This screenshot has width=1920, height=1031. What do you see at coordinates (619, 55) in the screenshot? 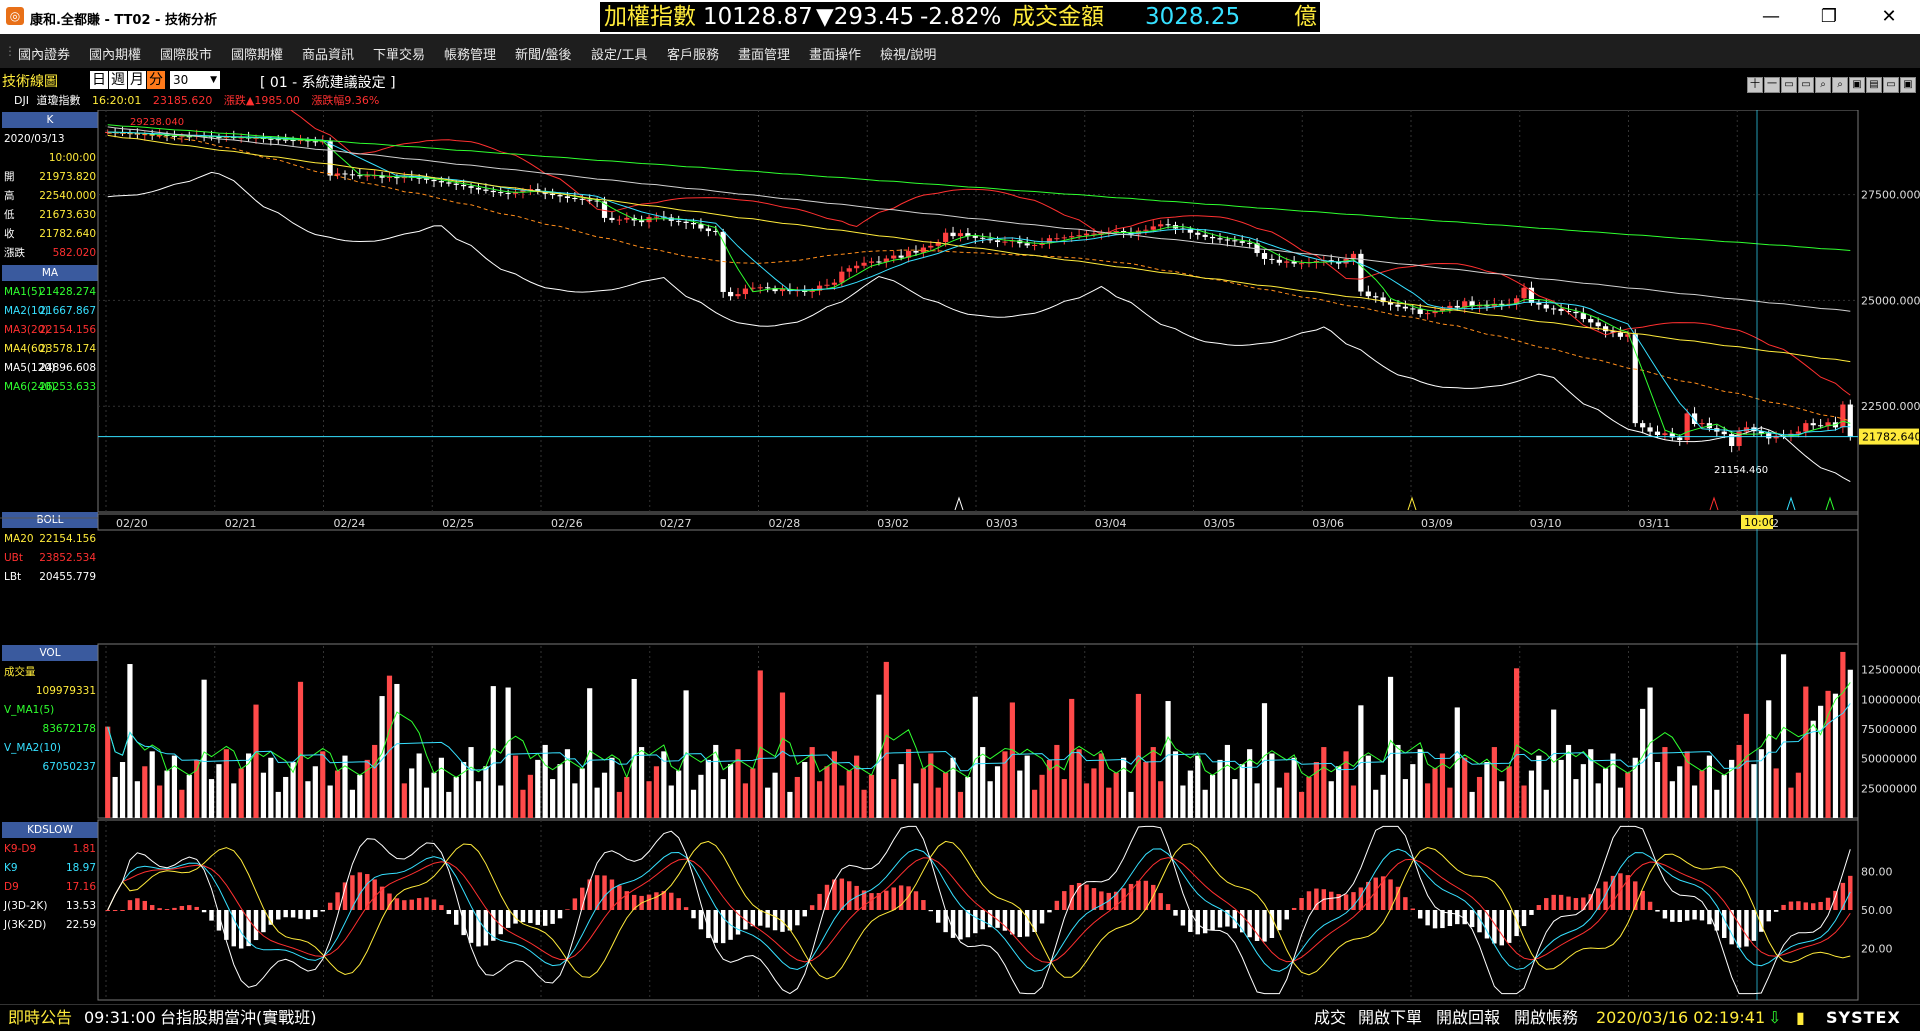
I see `menu-item: 設定/工具` at bounding box center [619, 55].